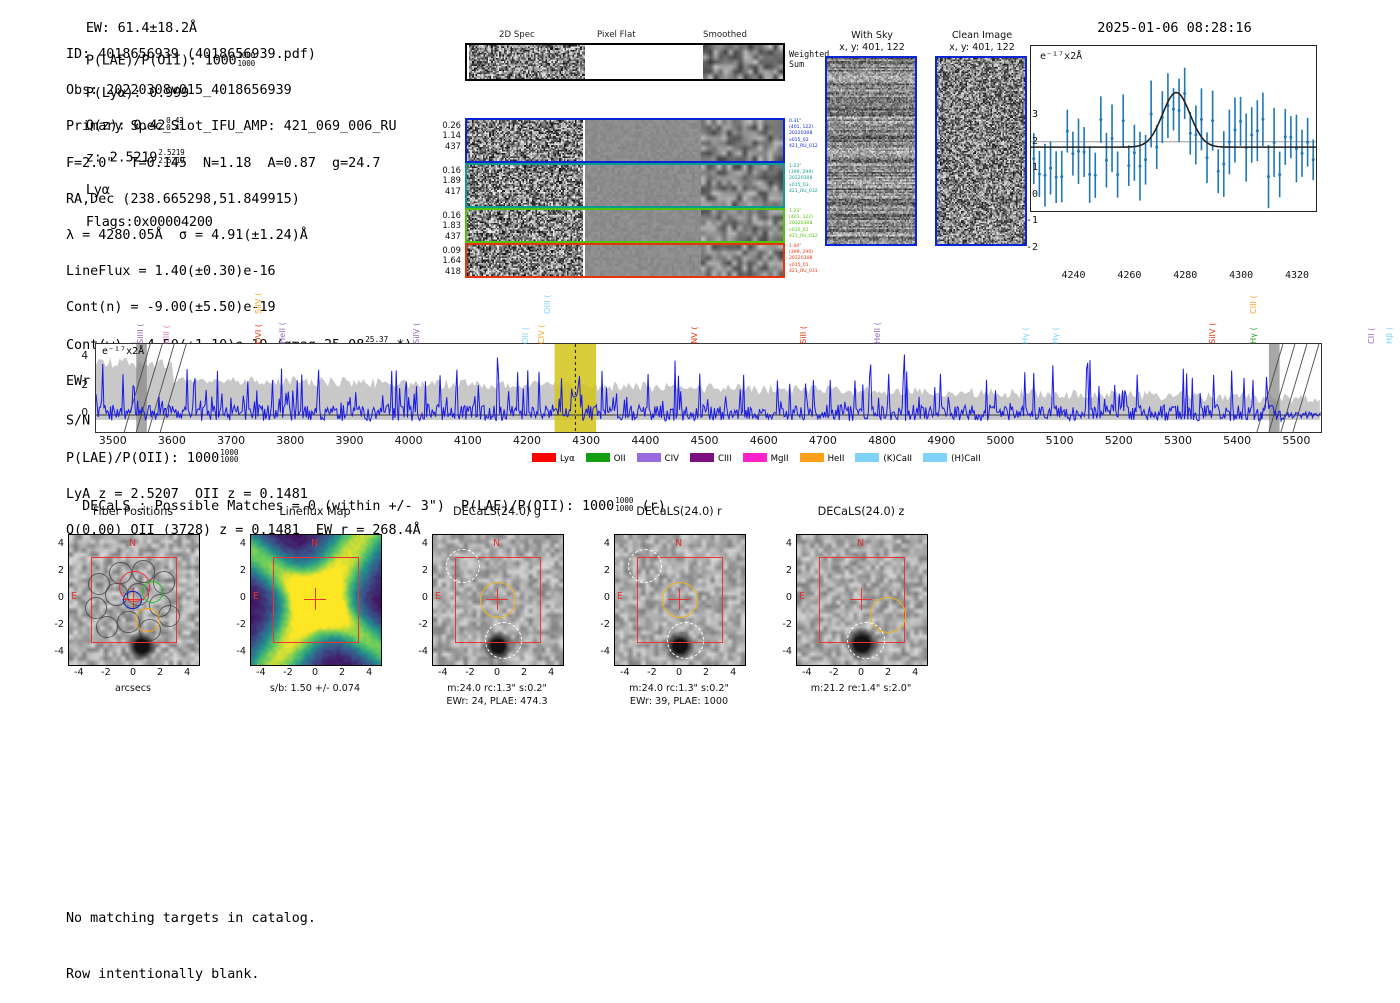 Image resolution: width=1400 pixels, height=1003 pixels. Describe the element at coordinates (282, 333) in the screenshot. I see `spectrum-line-label: HeII (` at that location.